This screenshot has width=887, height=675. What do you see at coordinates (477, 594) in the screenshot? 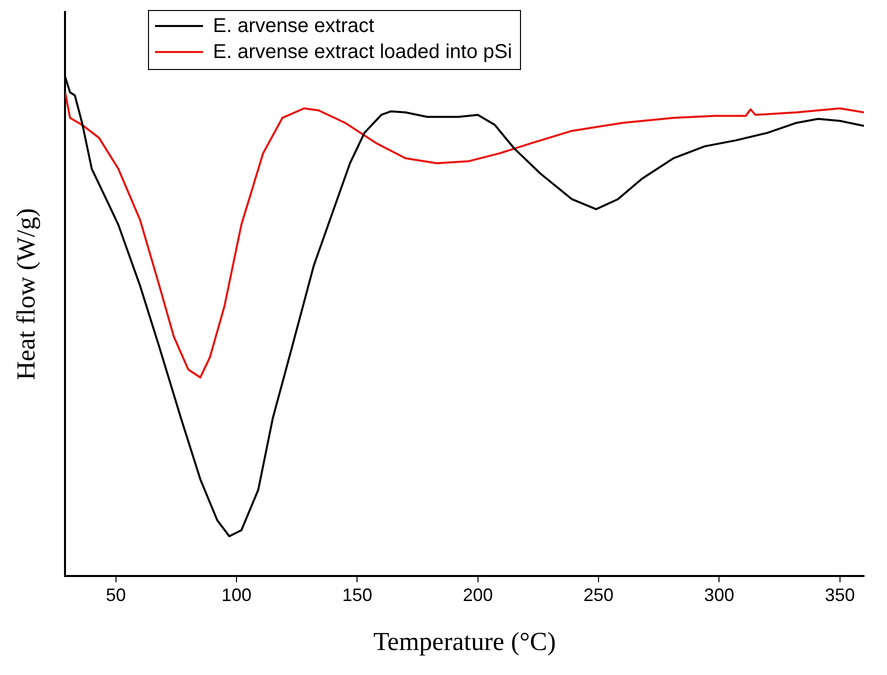
I see `x-tick-label: 200` at bounding box center [477, 594].